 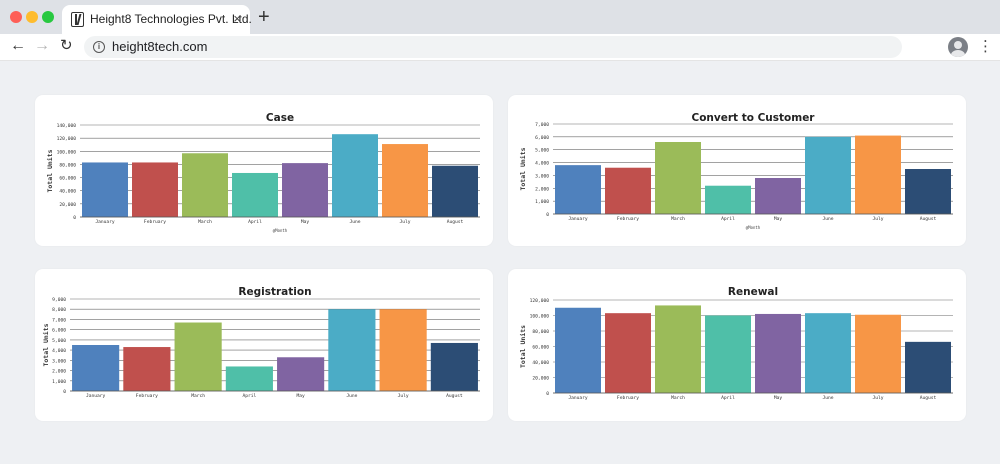 I want to click on y-tick-label: 60,000, so click(x=67, y=179).